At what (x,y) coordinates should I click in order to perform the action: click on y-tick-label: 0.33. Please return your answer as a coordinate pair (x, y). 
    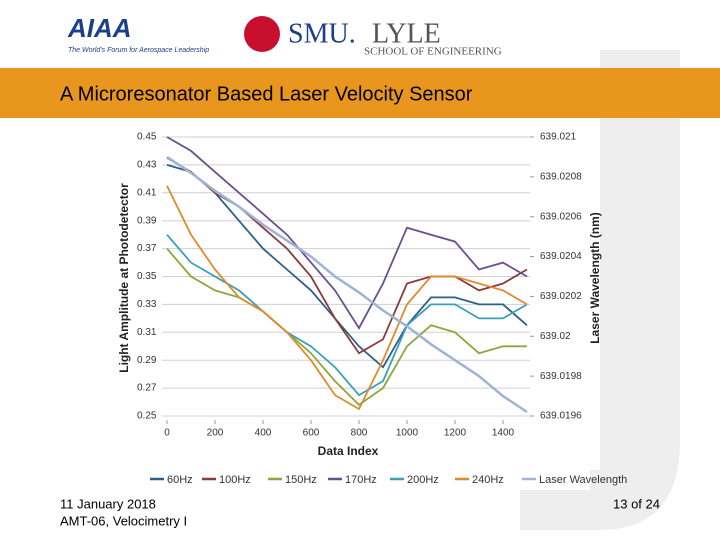
    Looking at the image, I should click on (147, 304).